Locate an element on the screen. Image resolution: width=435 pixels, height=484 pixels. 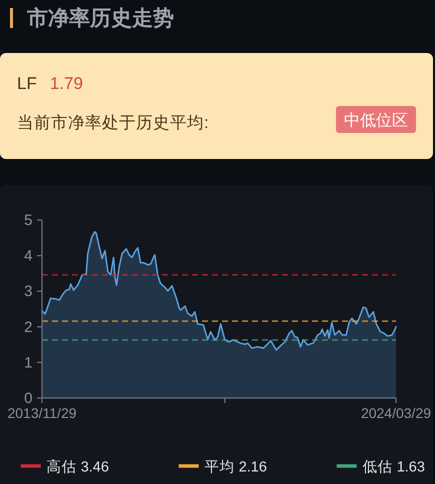
legend-label: 高估 3.46 is located at coordinates (77, 467).